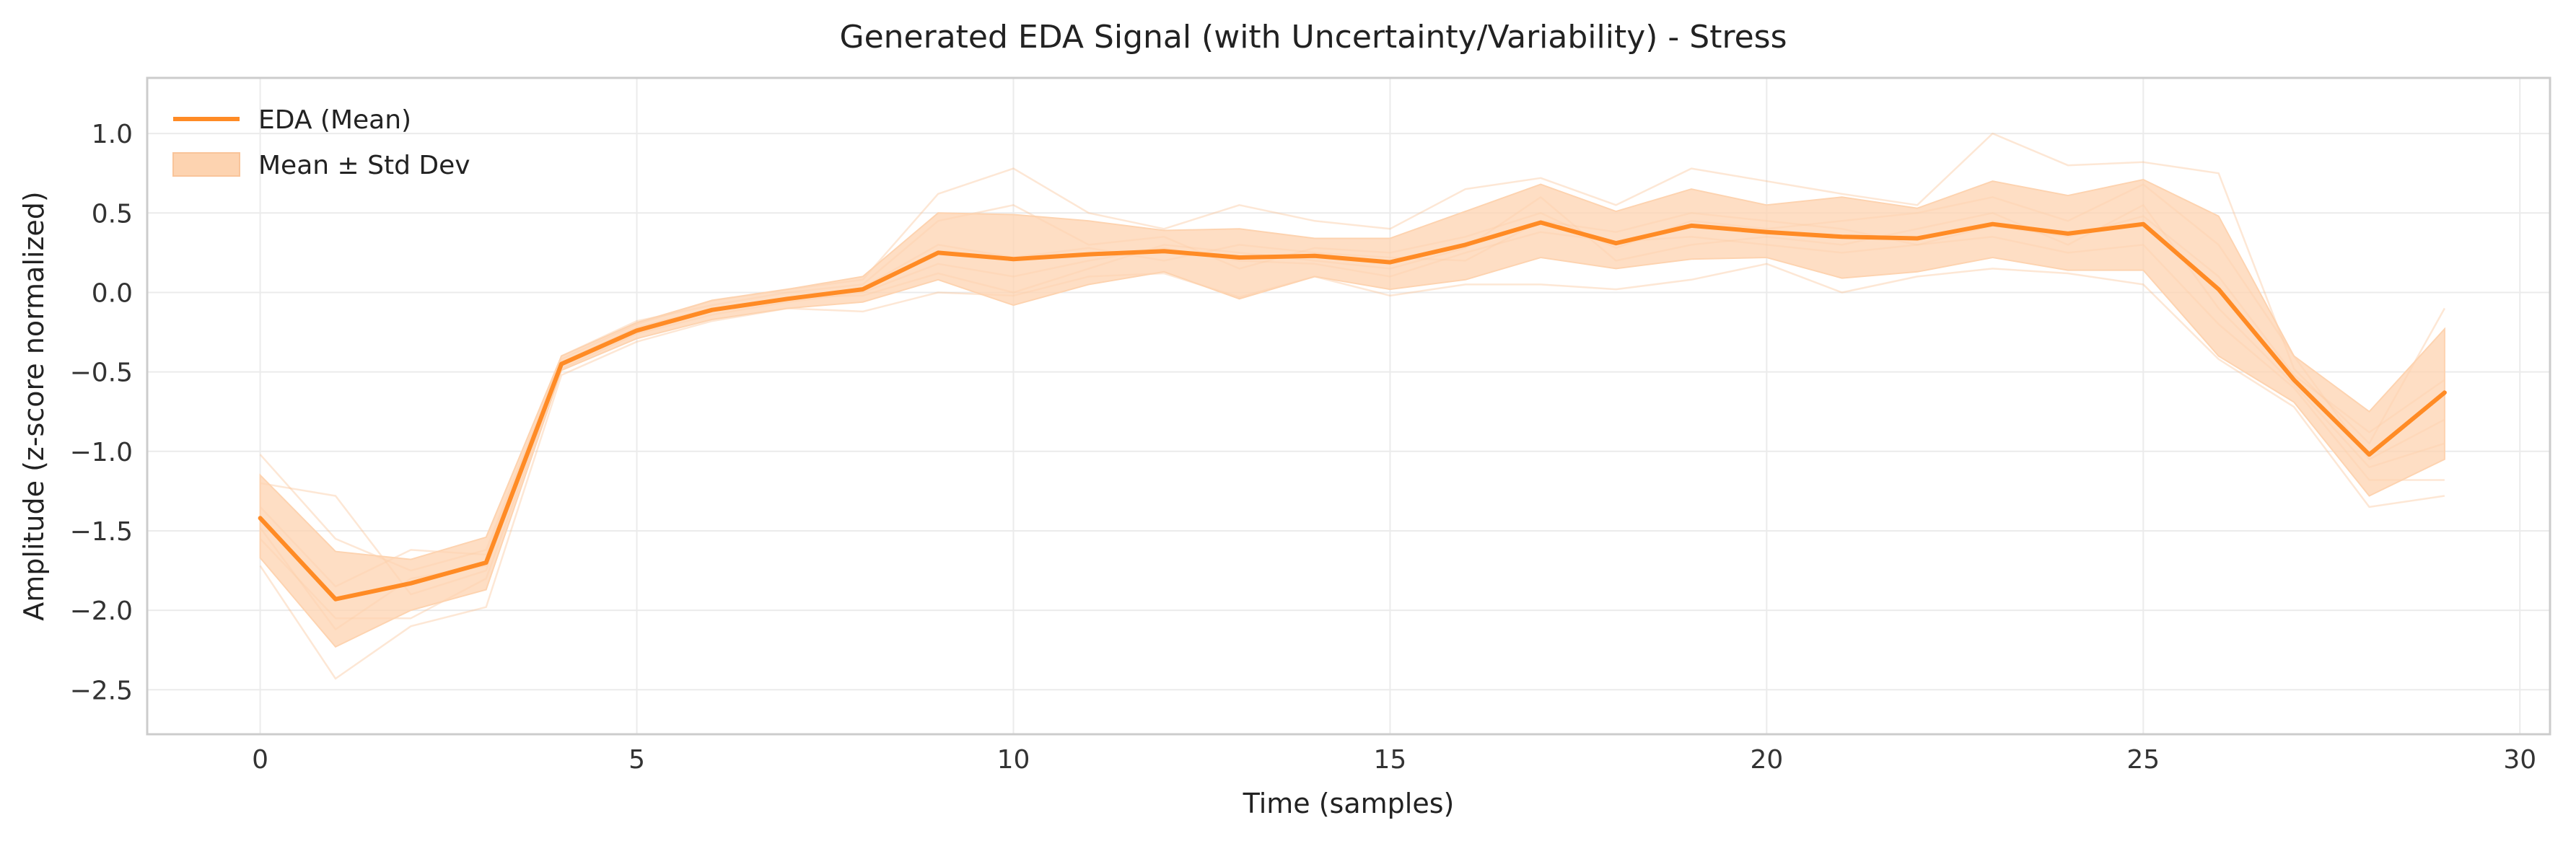  I want to click on x-tick-label: 15, so click(1390, 760).